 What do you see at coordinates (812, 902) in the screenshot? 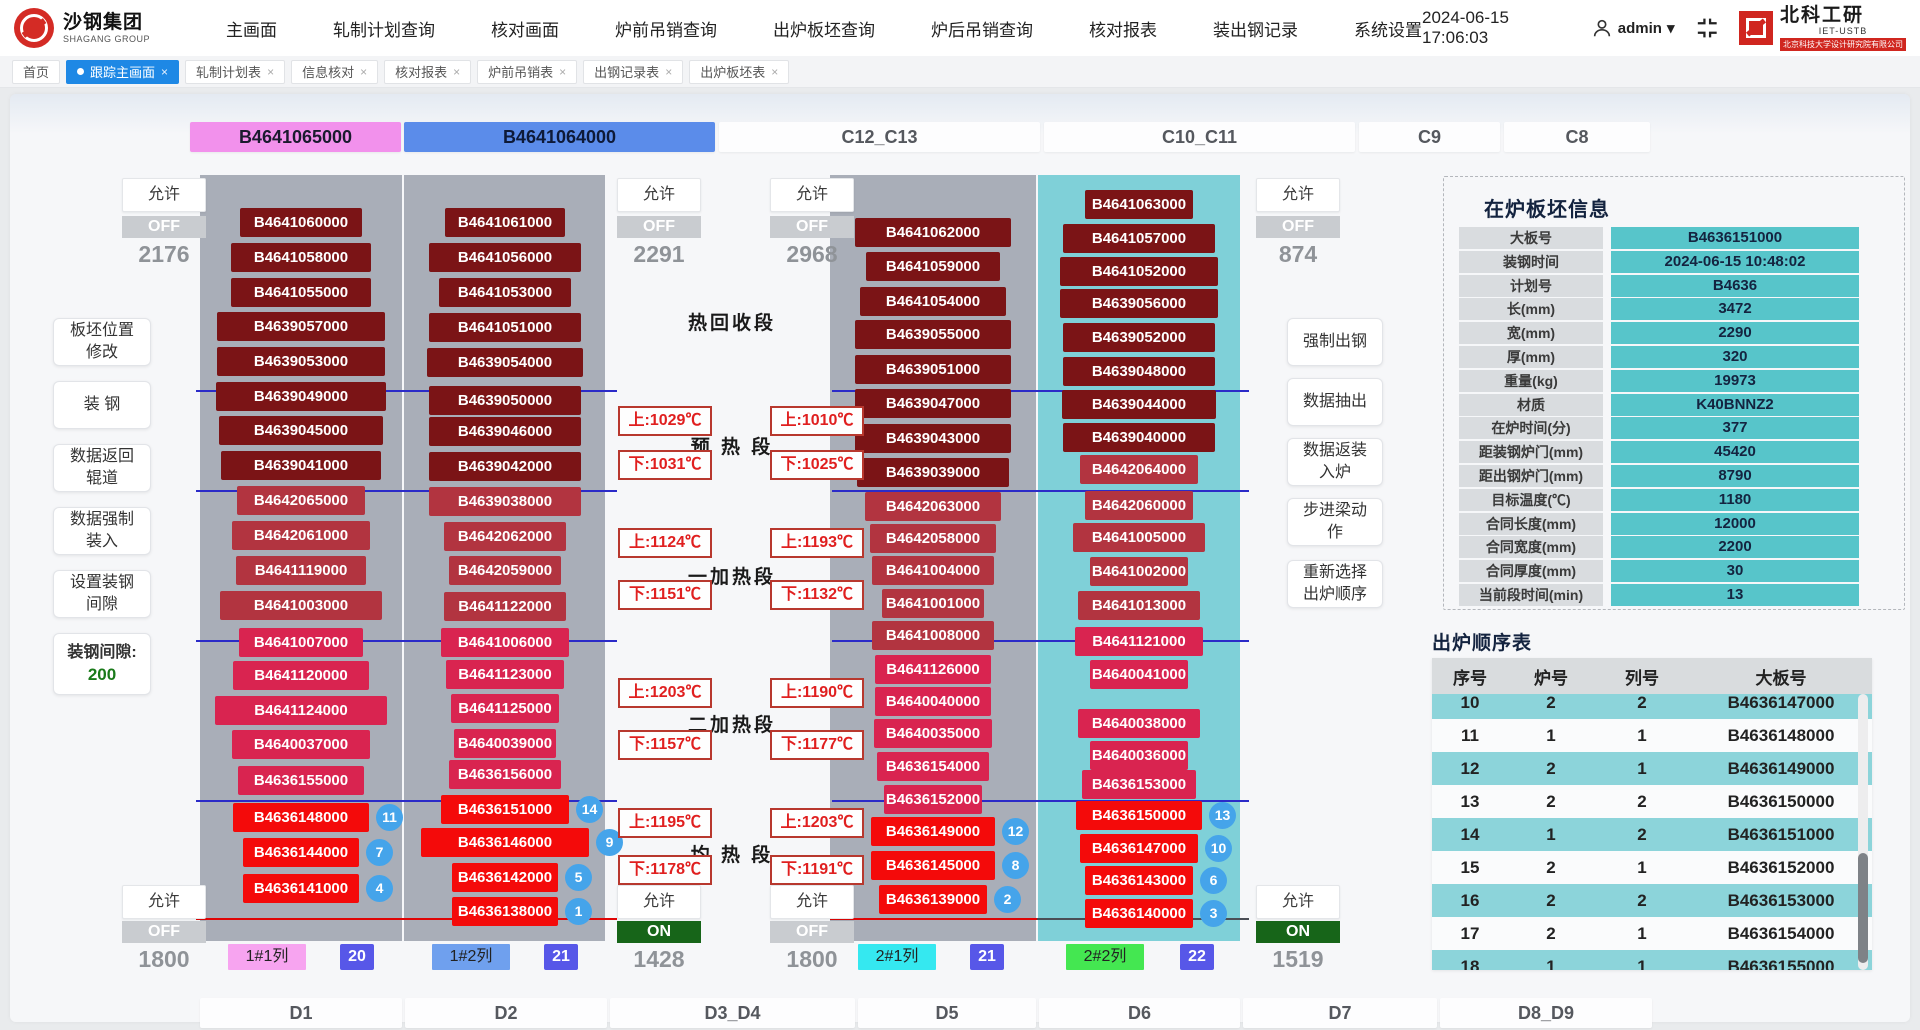
I see `allow-button-bottom-770: 允许` at bounding box center [812, 902].